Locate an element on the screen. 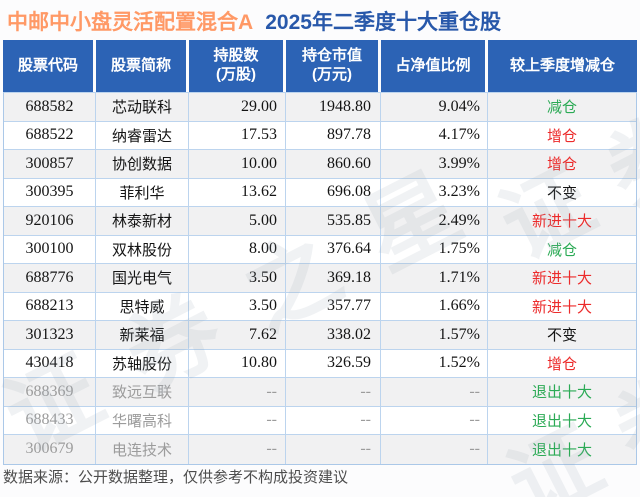 This screenshot has width=640, height=497. table-row: 300857 协创数据 10.00 860.60 3.99% 增仓 is located at coordinates (320, 164).